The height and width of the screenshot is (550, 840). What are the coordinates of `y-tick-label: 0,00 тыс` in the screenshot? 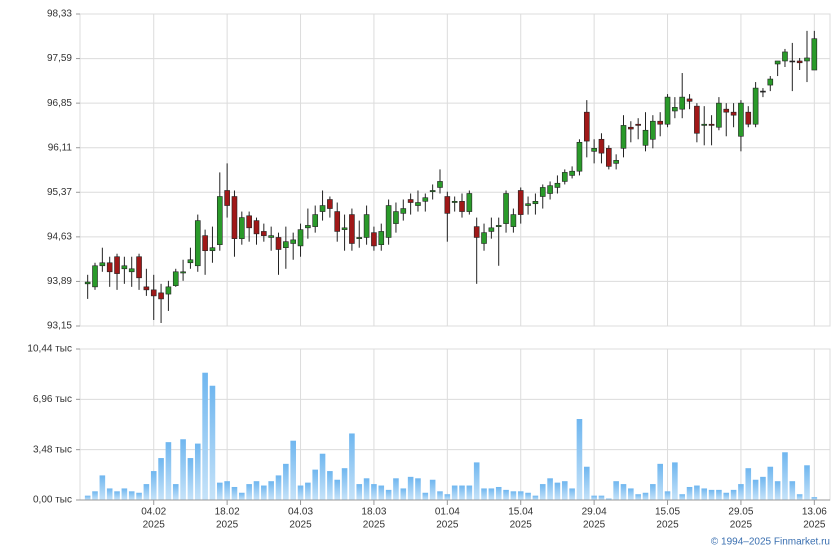 It's located at (52, 500).